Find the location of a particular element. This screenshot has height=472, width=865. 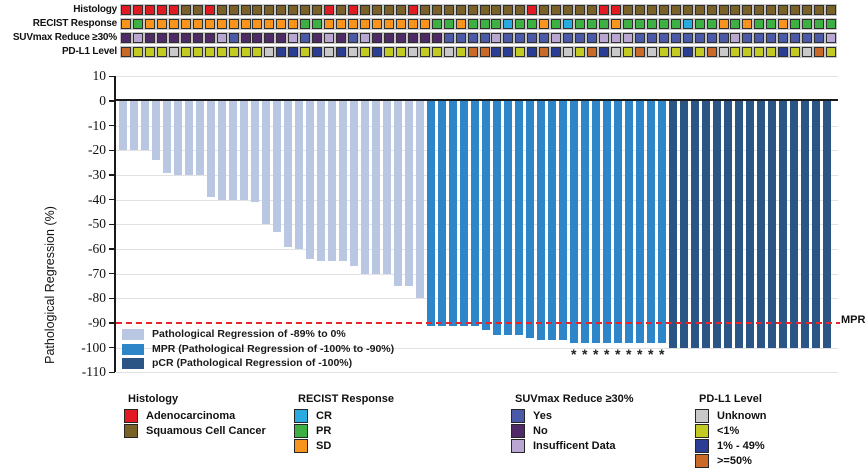

legend-item-label: <1% is located at coordinates (728, 431).